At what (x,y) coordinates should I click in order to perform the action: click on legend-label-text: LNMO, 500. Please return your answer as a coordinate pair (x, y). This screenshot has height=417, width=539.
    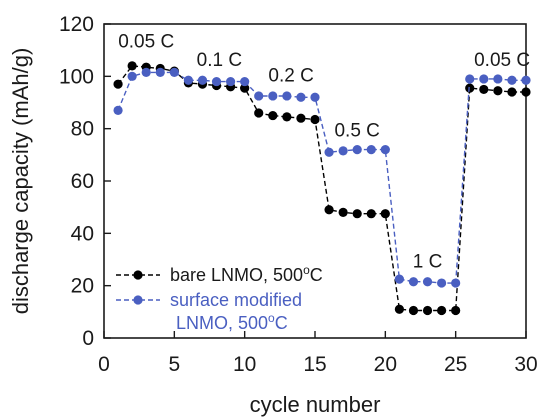
    Looking at the image, I should click on (222, 323).